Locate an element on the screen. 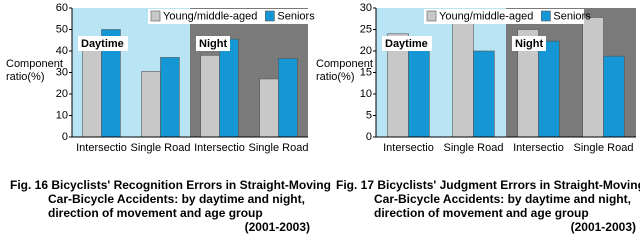  y-tick-label: 15 is located at coordinates (366, 72).